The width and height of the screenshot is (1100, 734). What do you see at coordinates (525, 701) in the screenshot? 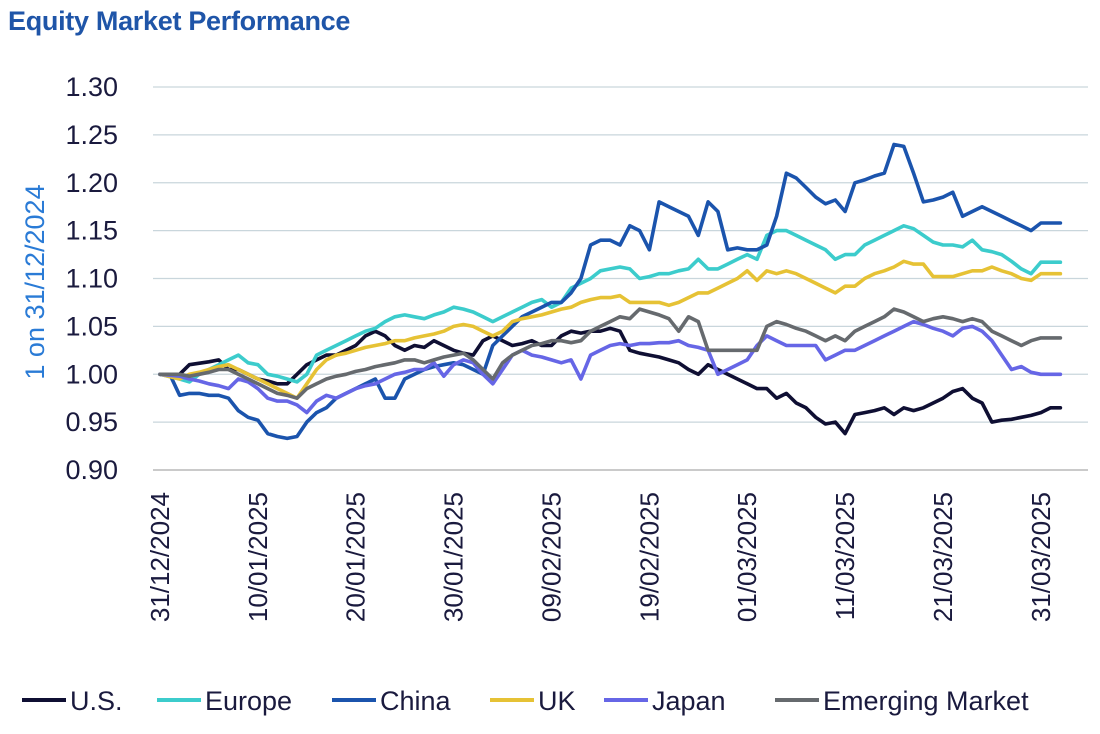
I see `legend: U.S. Europe China UK Japan Emerging Market` at bounding box center [525, 701].